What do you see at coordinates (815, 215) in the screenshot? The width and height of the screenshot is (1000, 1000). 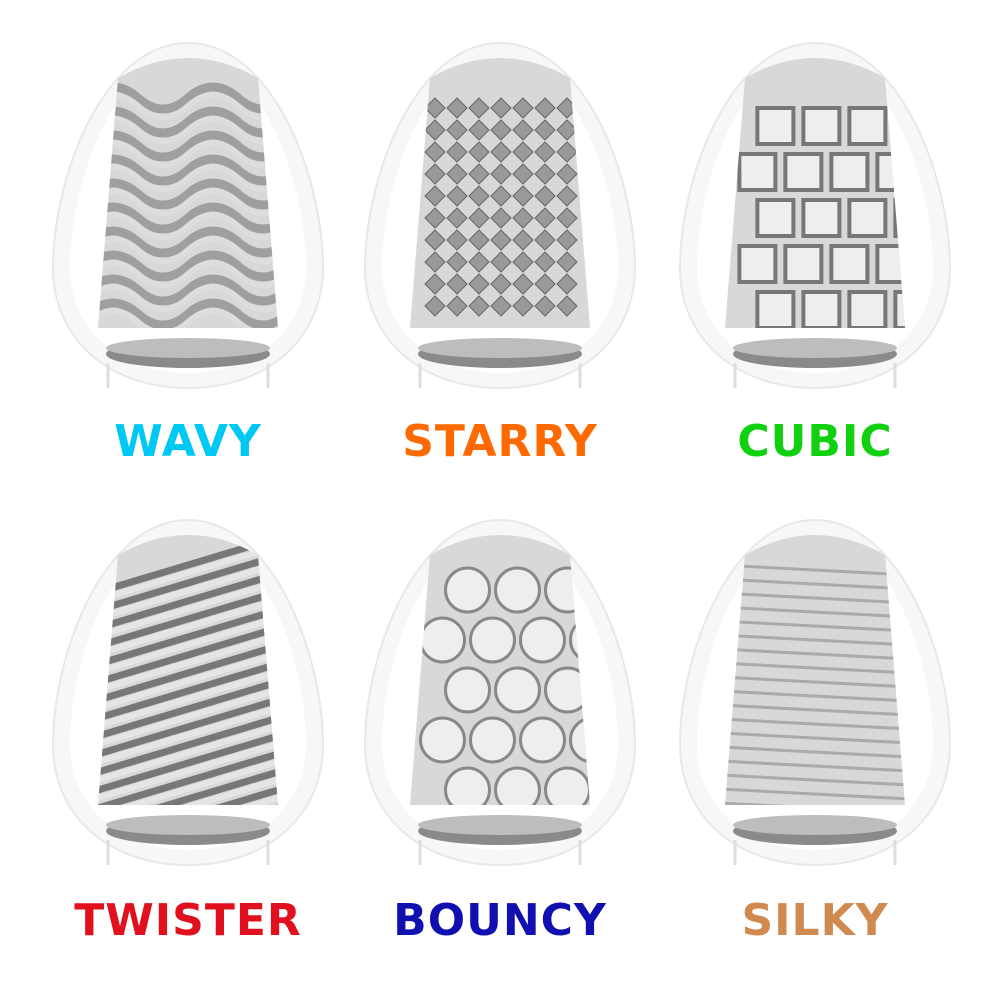 I see `egg-image-cubic` at bounding box center [815, 215].